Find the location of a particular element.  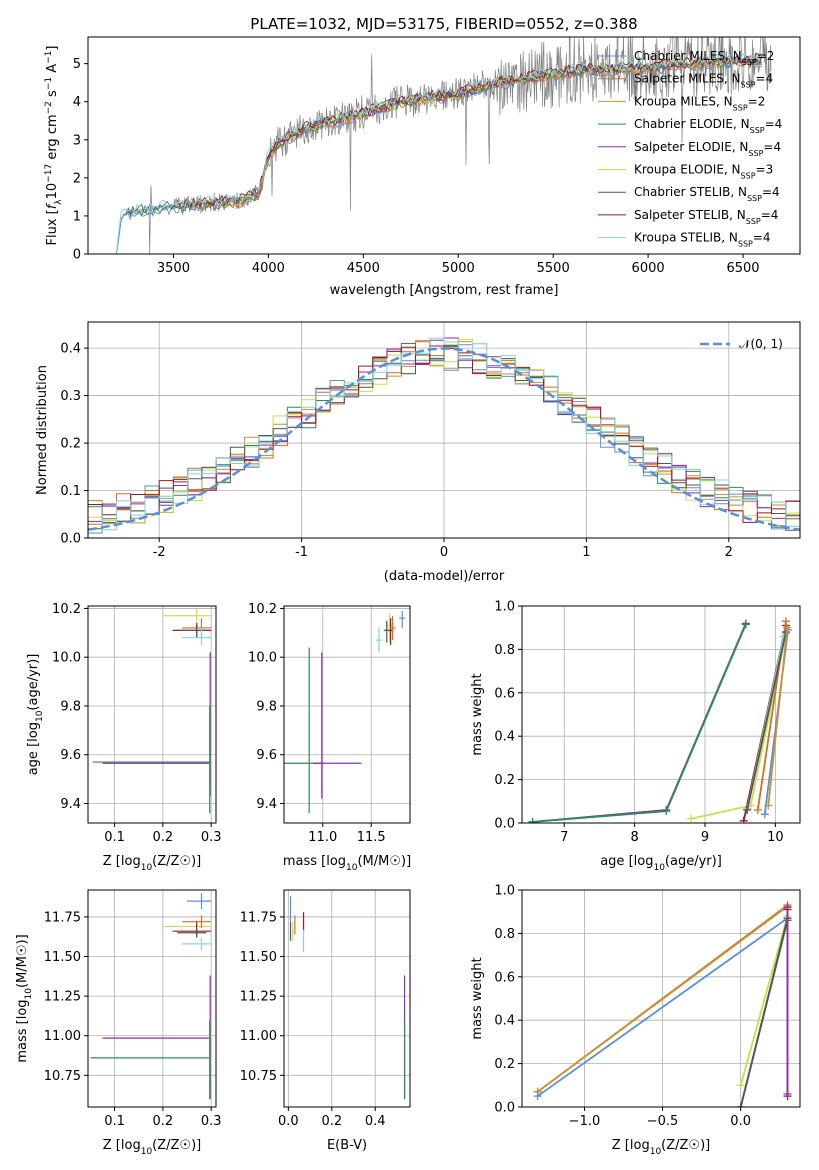

x-tick-label: 0 is located at coordinates (444, 552).